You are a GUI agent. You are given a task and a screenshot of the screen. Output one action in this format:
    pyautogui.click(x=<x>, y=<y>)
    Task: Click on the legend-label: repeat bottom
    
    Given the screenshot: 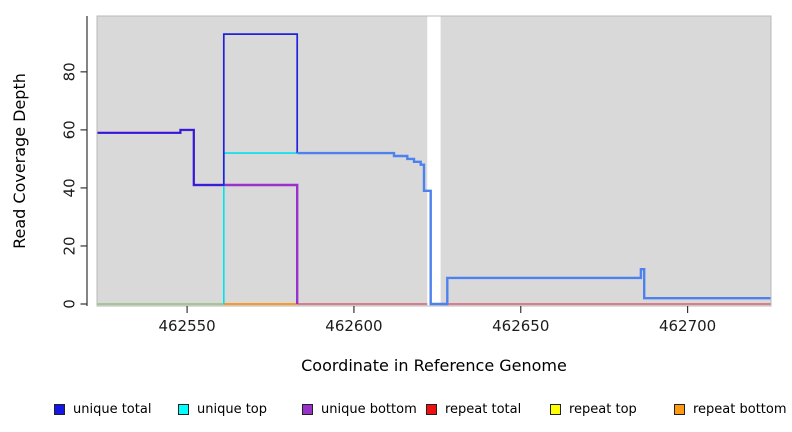 What is the action you would take?
    pyautogui.click(x=740, y=409)
    